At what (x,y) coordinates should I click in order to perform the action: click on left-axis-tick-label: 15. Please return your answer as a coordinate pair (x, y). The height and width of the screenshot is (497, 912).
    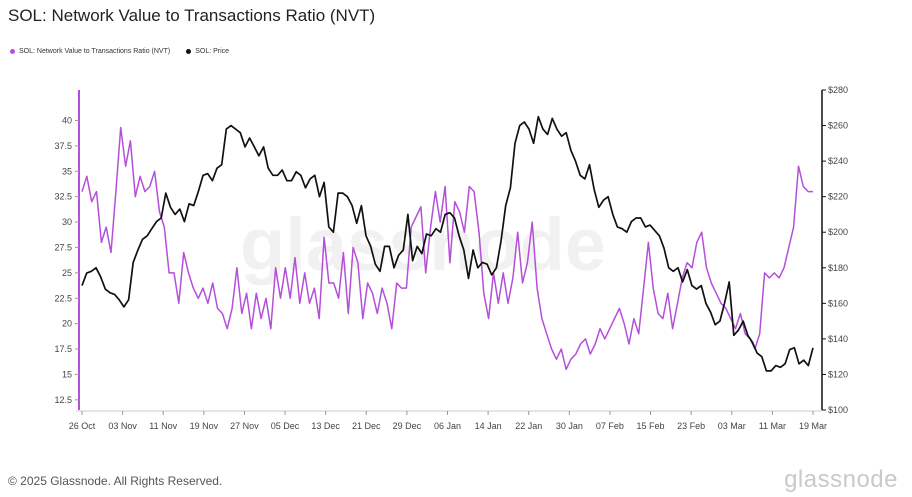
    Looking at the image, I should click on (67, 374).